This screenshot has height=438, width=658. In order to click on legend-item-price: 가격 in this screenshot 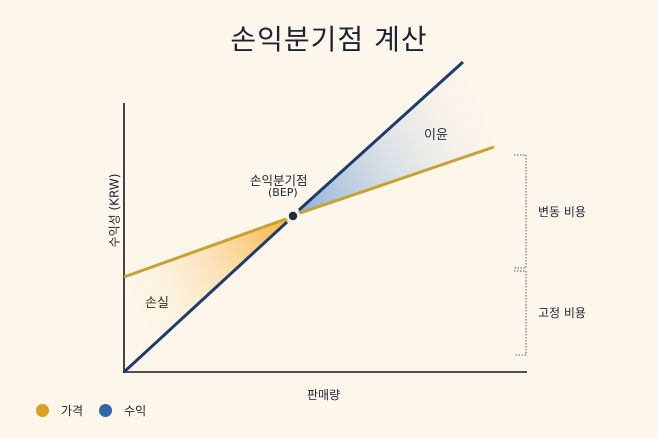, I will do `click(59, 410)`.